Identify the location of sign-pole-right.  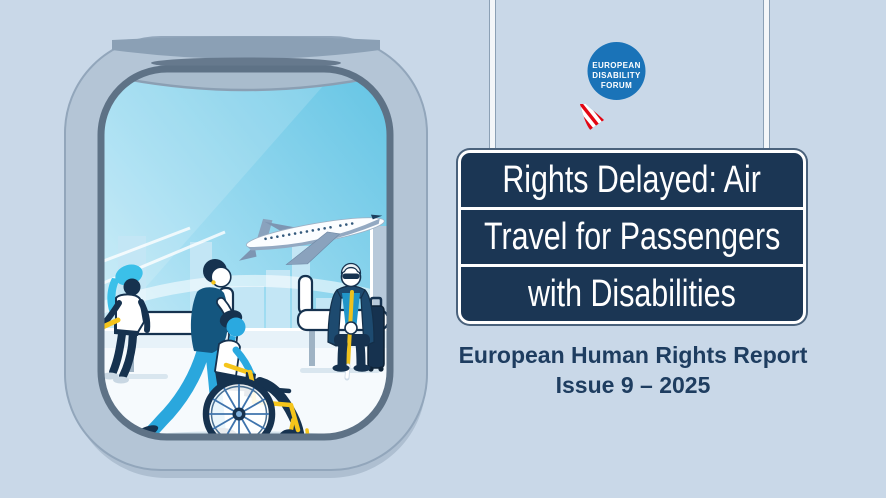
(766, 76).